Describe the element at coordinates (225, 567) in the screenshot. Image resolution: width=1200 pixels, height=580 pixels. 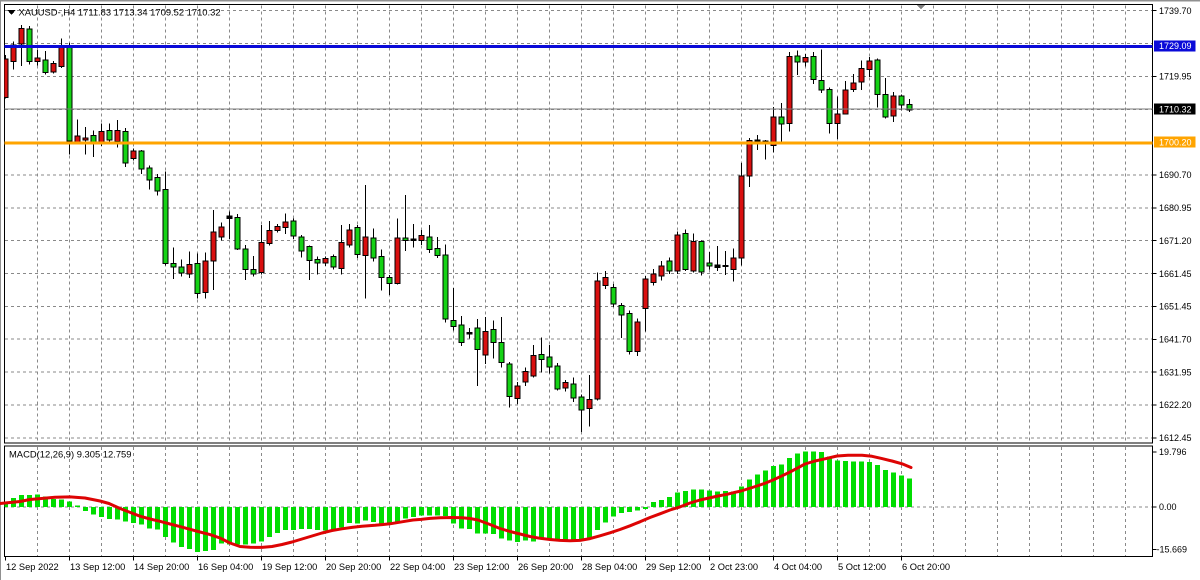
I see `svg-text: 16 Sep 04:00` at that location.